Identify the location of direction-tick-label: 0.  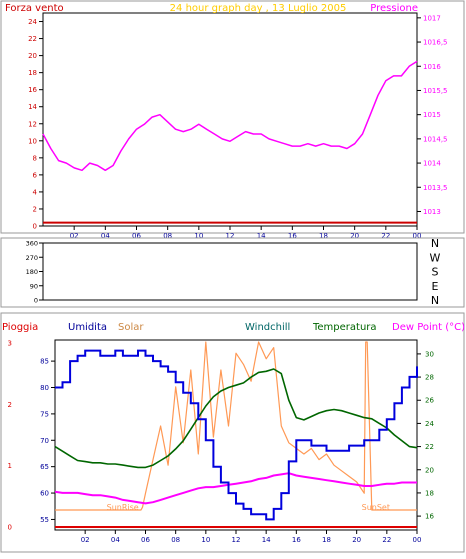
(36, 301).